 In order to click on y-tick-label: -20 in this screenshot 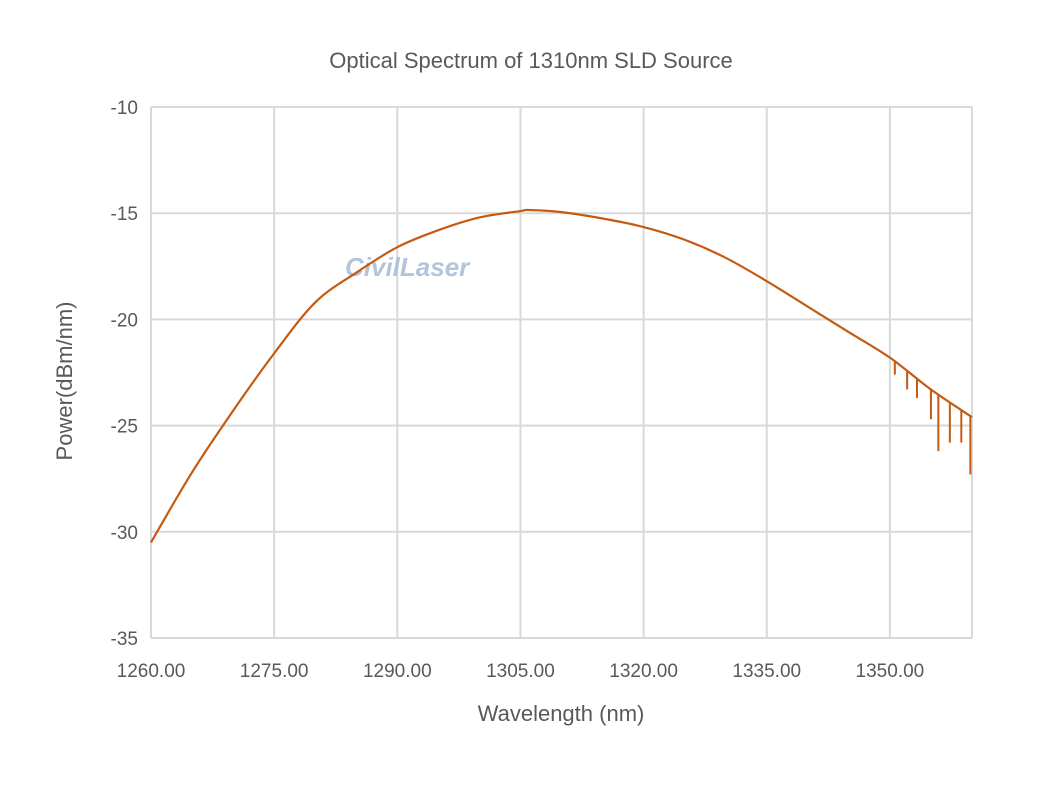, I will do `click(124, 320)`.